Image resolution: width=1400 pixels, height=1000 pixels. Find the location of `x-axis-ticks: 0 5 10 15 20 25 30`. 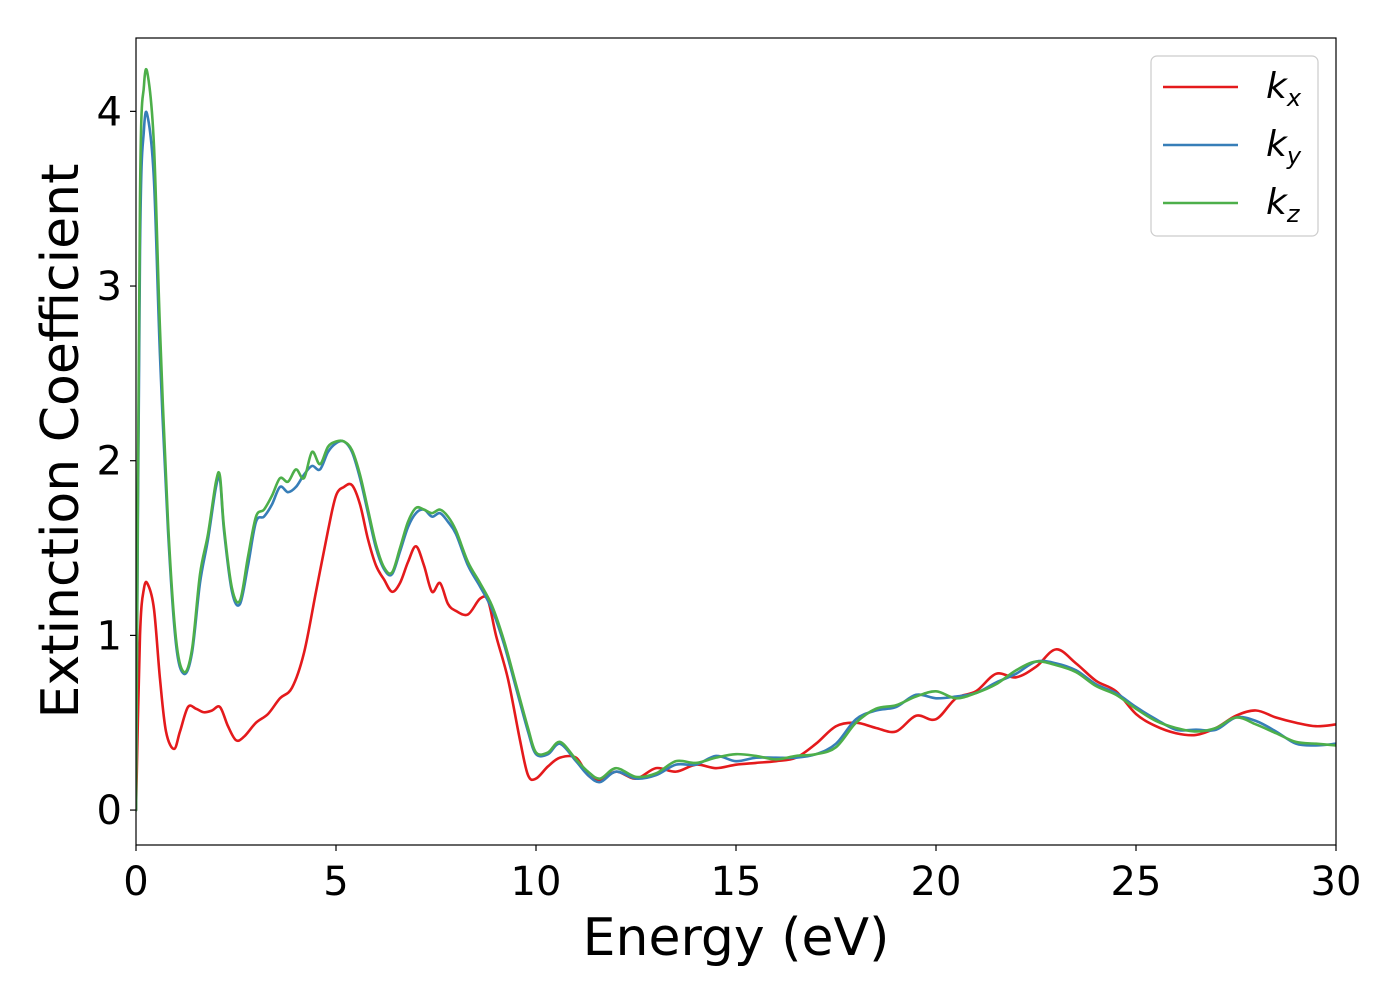

x-axis-ticks: 0 5 10 15 20 25 30 is located at coordinates (742, 875).